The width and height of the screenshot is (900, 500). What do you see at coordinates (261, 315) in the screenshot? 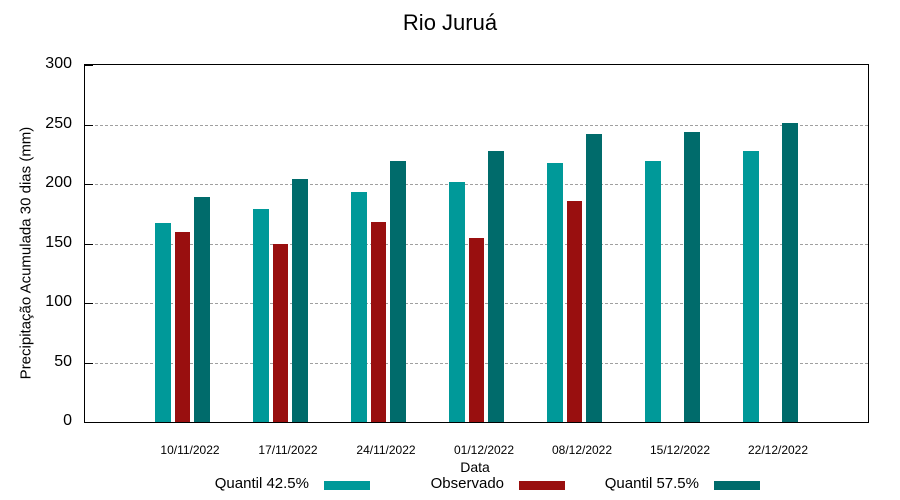
I see `bar-quantil-42-5--1` at bounding box center [261, 315].